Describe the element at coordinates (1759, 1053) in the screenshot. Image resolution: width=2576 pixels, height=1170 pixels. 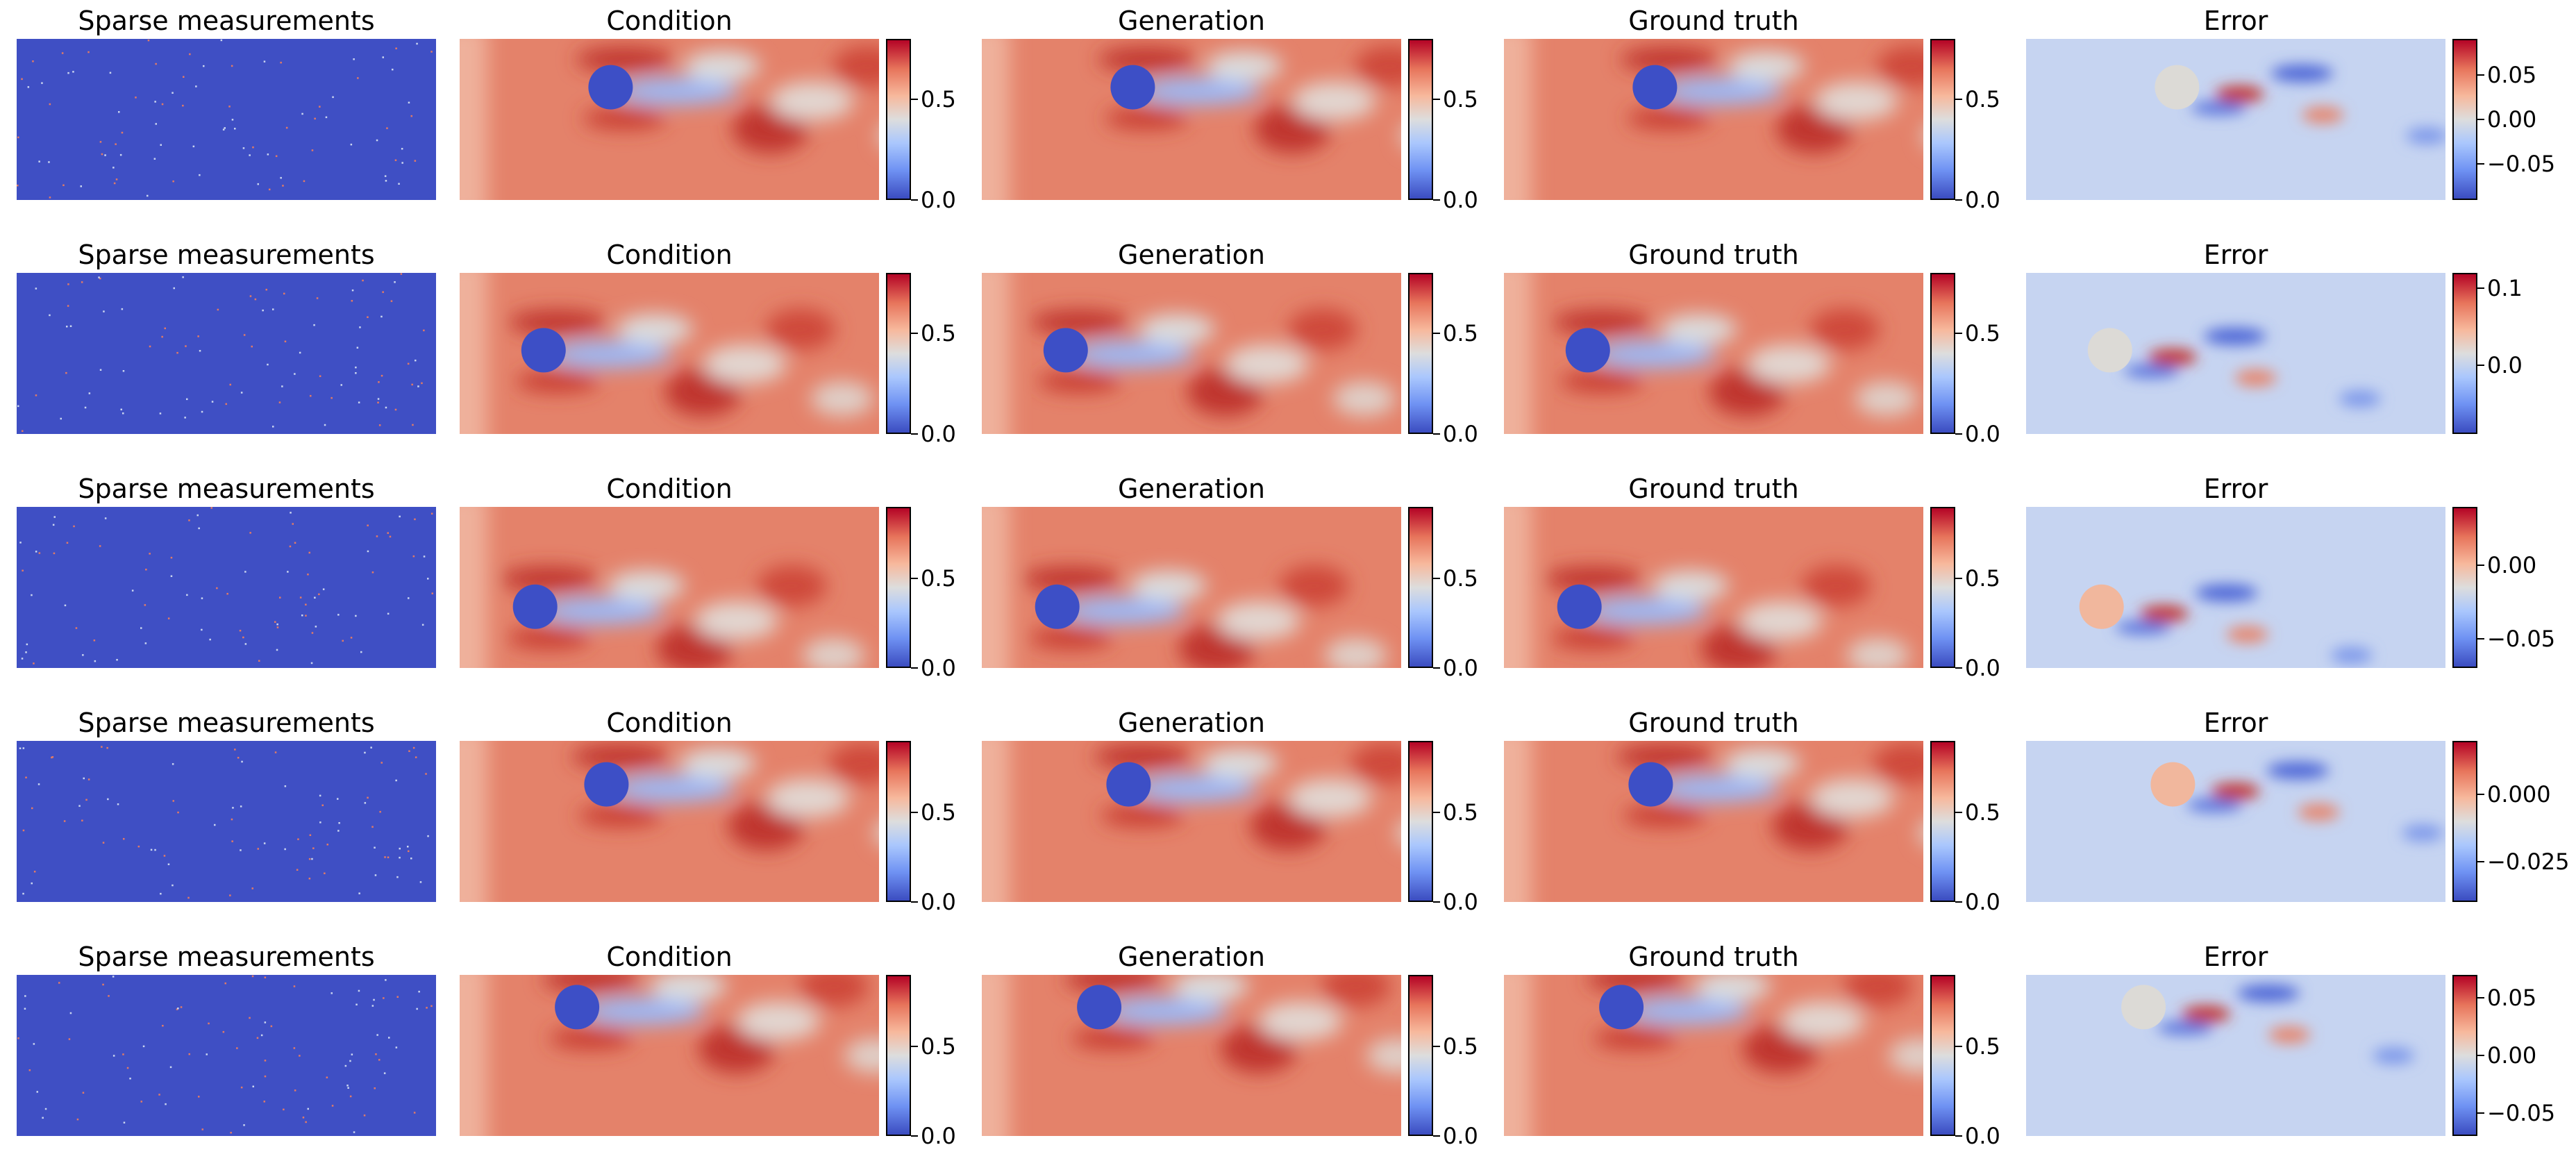
I see `panel-r5-c4: Ground truth 0.0 0.5` at that location.